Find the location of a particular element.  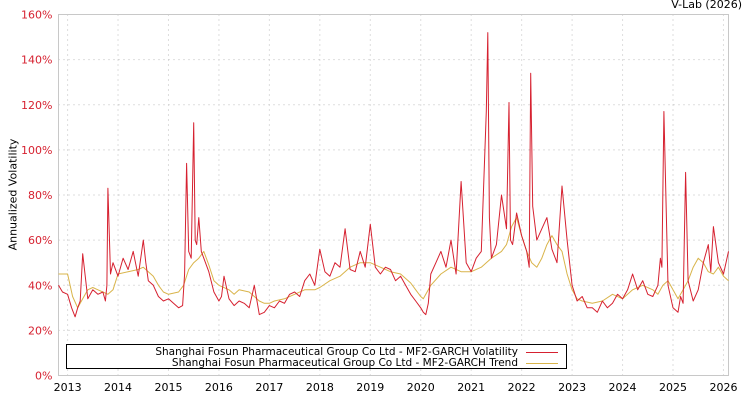

y-tick-label: 20% is located at coordinates (40, 330).